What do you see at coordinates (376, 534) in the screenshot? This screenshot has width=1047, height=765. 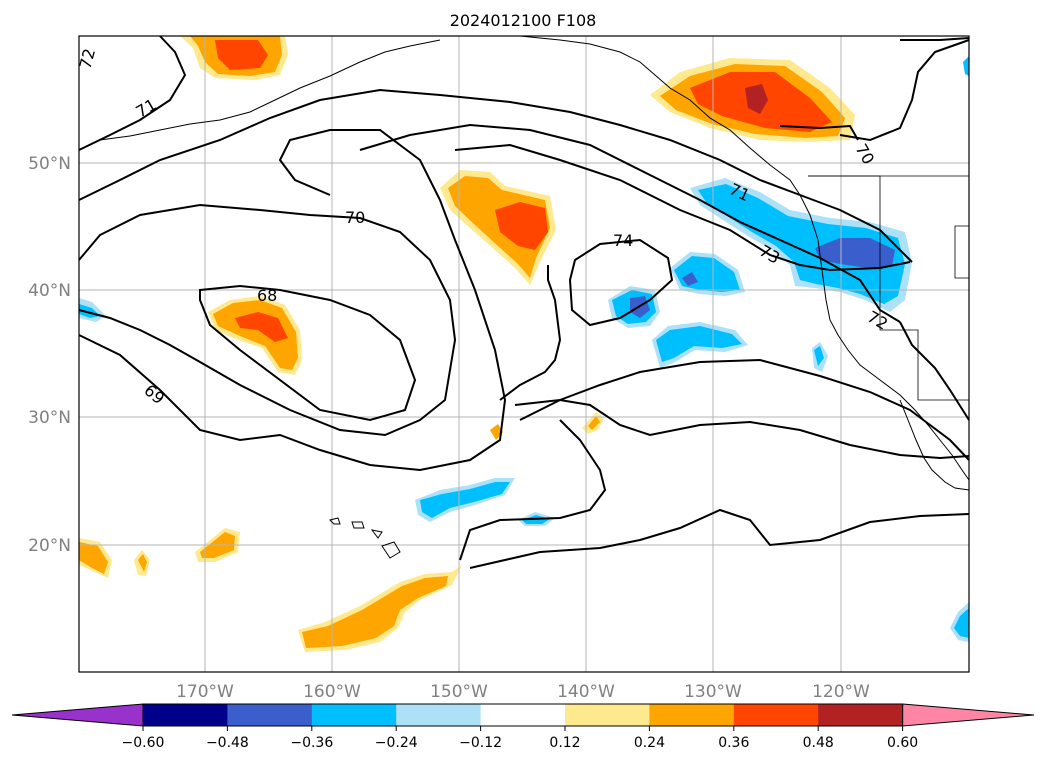 I see `island-molokai` at bounding box center [376, 534].